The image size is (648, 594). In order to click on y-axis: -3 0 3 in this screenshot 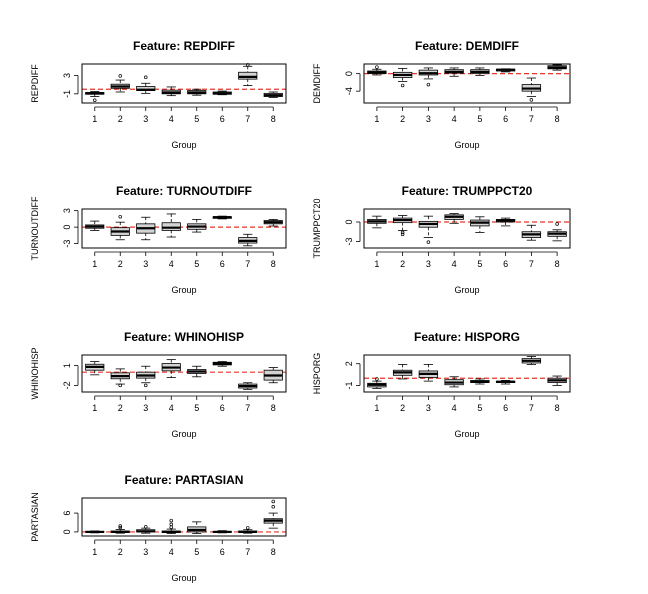, I will do `click(70, 228)`.